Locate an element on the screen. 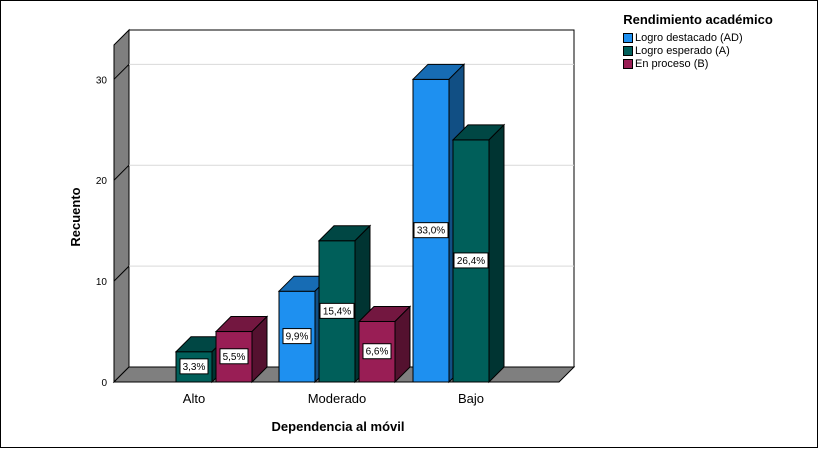 Image resolution: width=818 pixels, height=452 pixels. bar: 6,6% is located at coordinates (384, 344).